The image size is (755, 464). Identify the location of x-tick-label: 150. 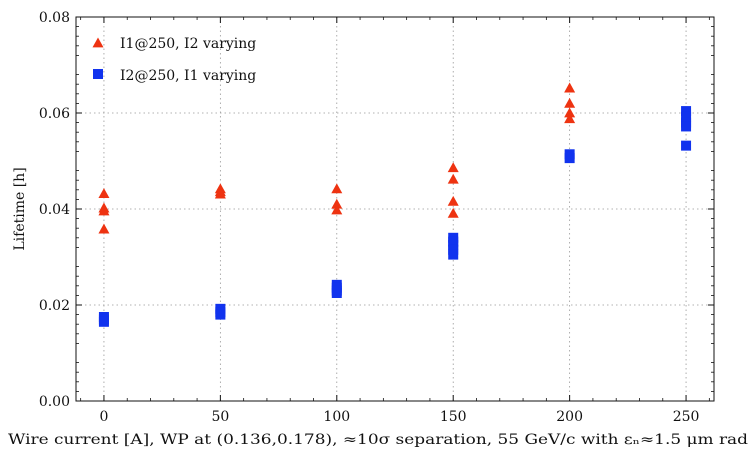
(453, 417).